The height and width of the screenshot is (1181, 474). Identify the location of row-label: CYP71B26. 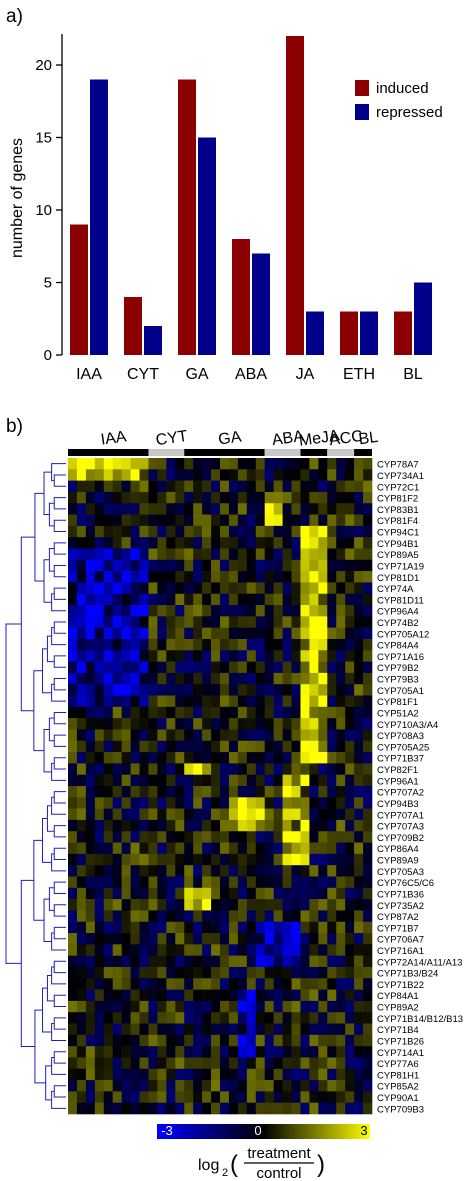
(400, 1042).